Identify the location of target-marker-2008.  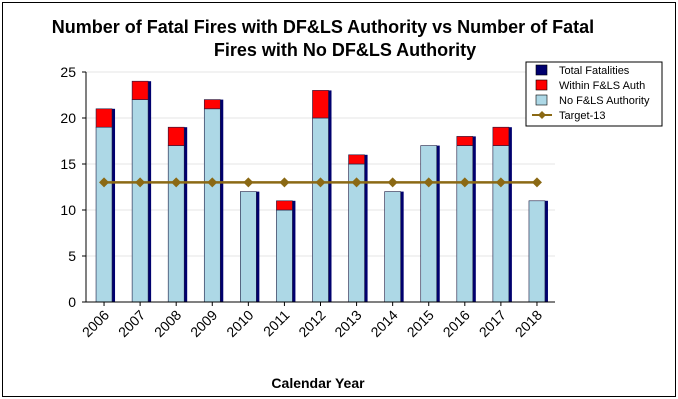
(176, 182).